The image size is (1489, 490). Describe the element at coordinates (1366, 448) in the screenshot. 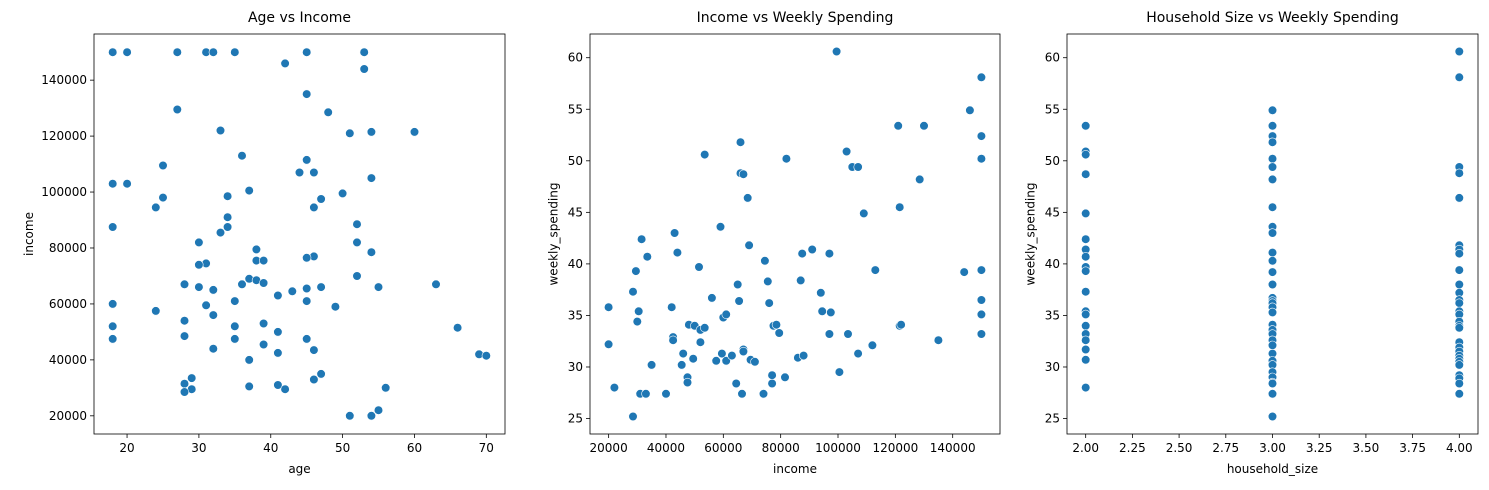

I see `x-tick-label: 3.50` at that location.